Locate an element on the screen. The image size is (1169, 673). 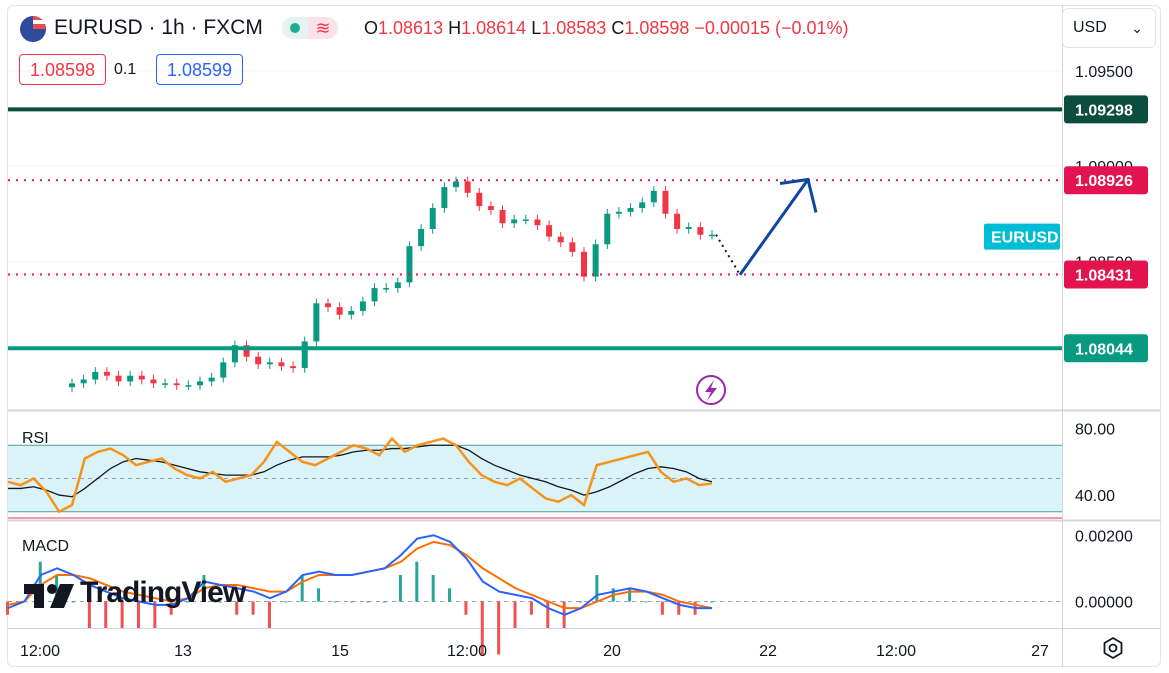
market-status-dot is located at coordinates (295, 28).